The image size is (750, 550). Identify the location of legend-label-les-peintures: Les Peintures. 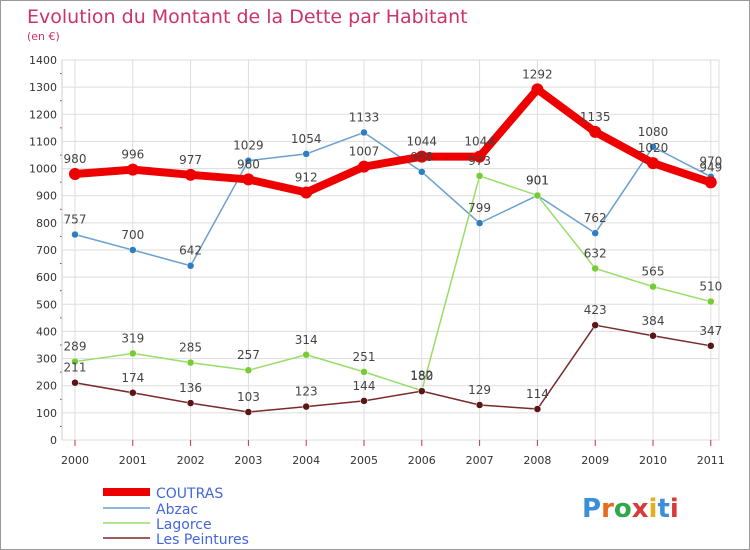
(202, 540).